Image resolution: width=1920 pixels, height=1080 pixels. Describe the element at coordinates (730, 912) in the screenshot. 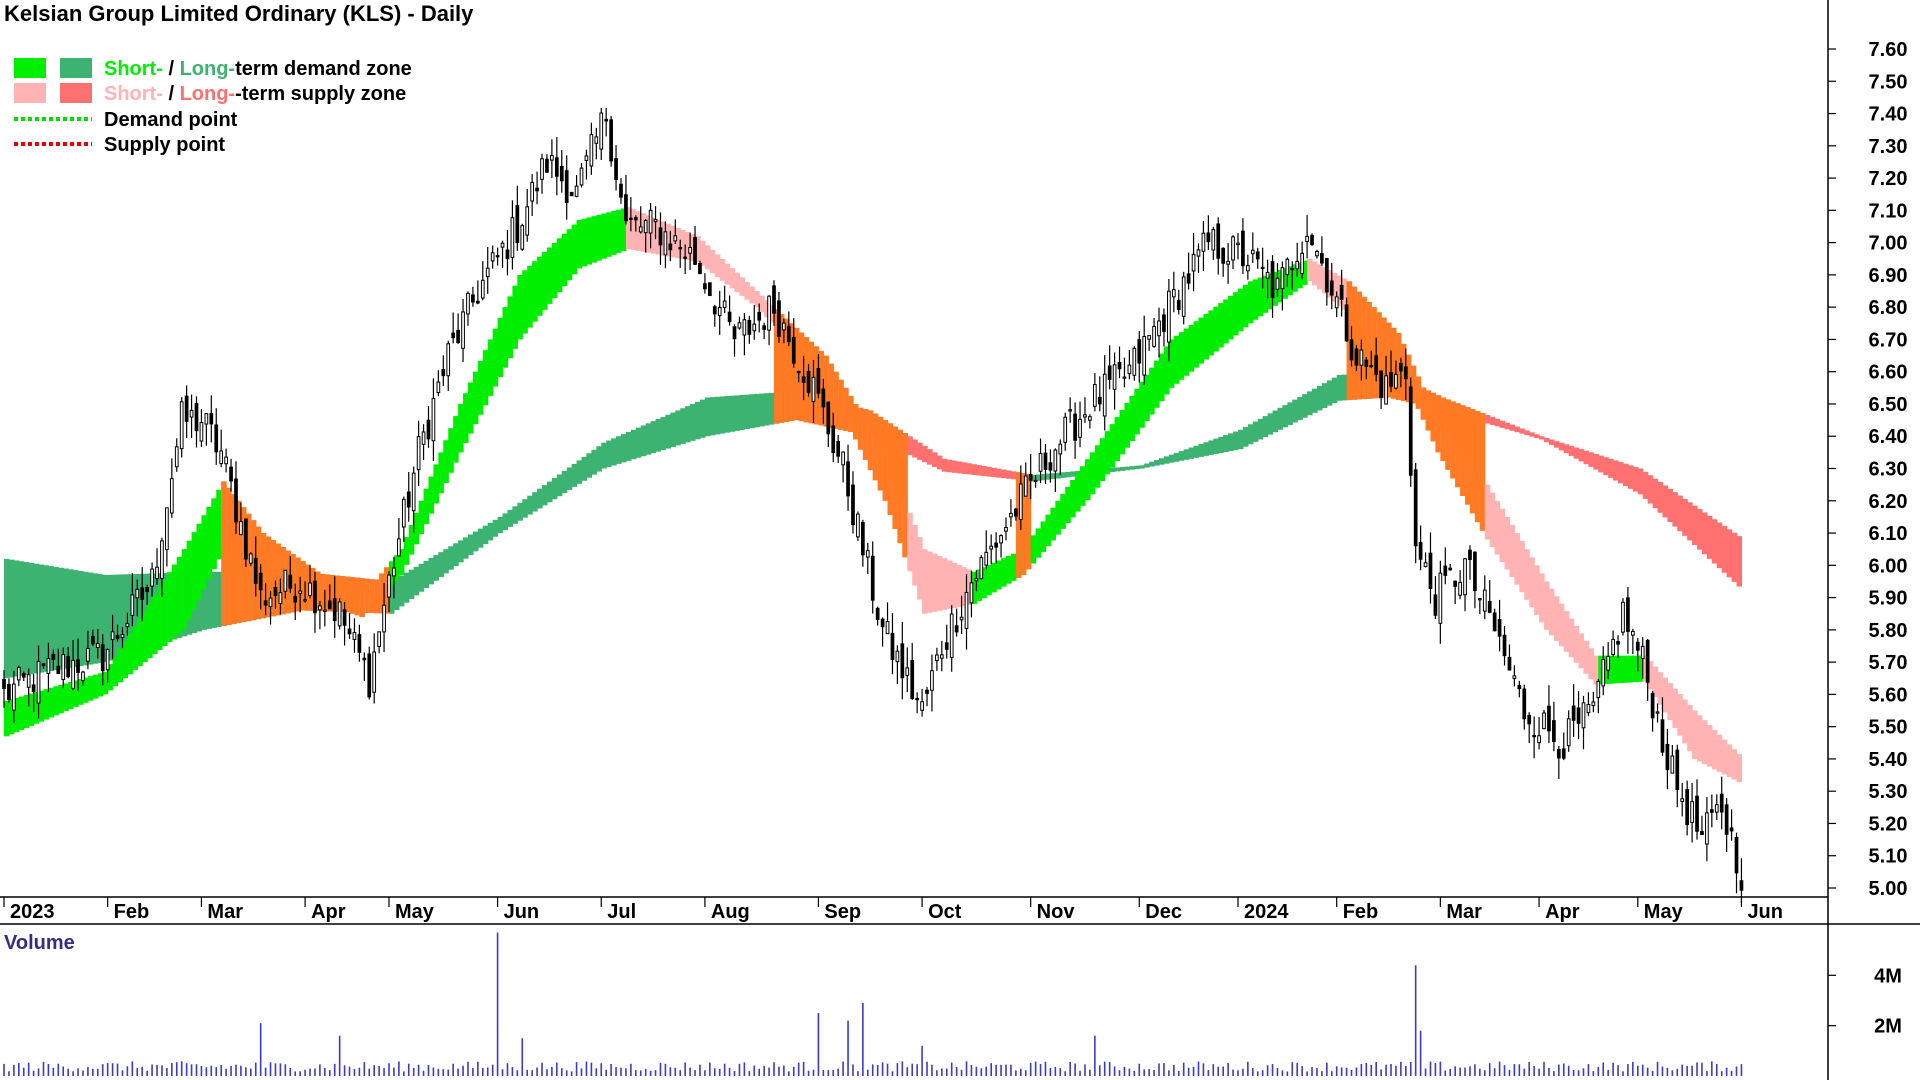

I see `x-tick-label: Aug` at that location.